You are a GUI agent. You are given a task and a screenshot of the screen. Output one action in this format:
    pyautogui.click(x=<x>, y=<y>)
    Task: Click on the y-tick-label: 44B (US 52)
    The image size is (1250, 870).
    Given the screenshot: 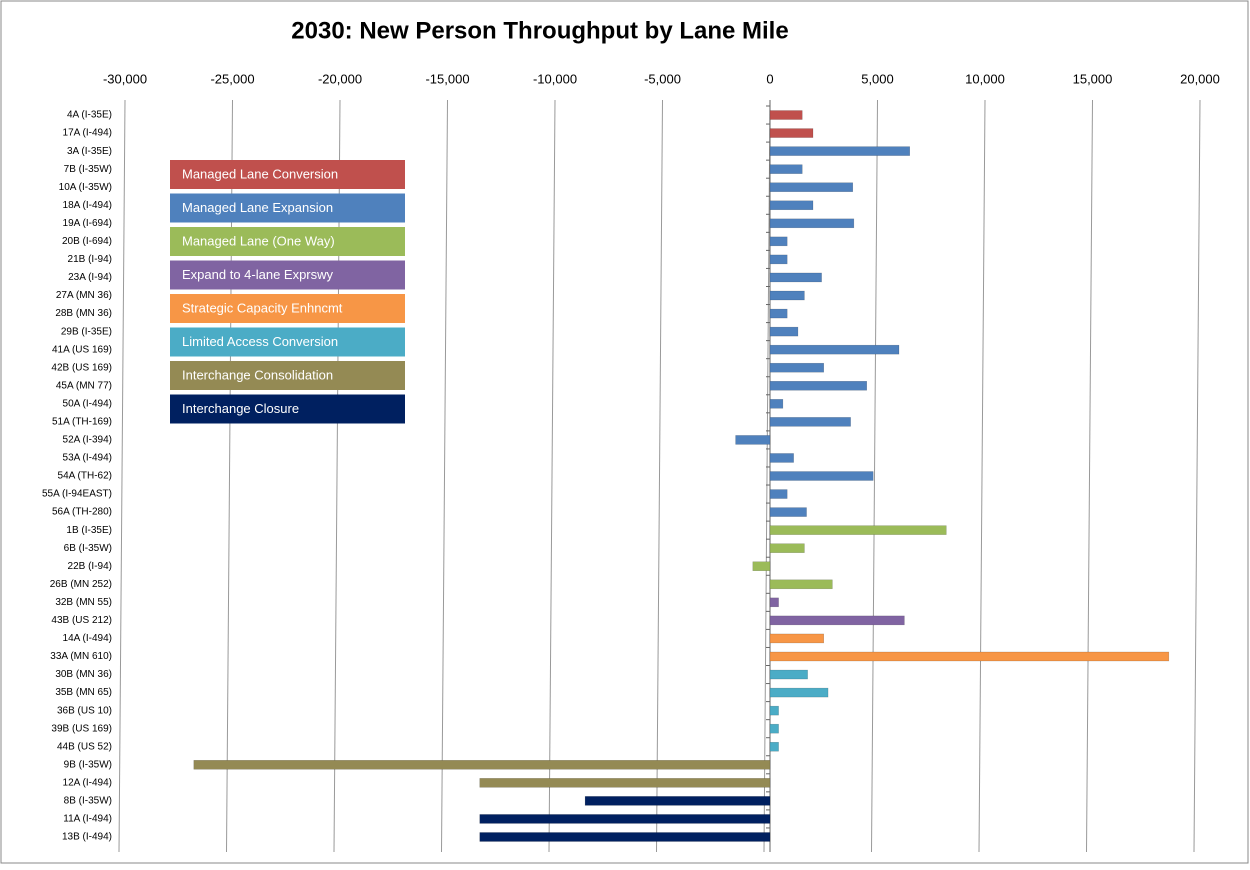 What is the action you would take?
    pyautogui.click(x=84, y=746)
    